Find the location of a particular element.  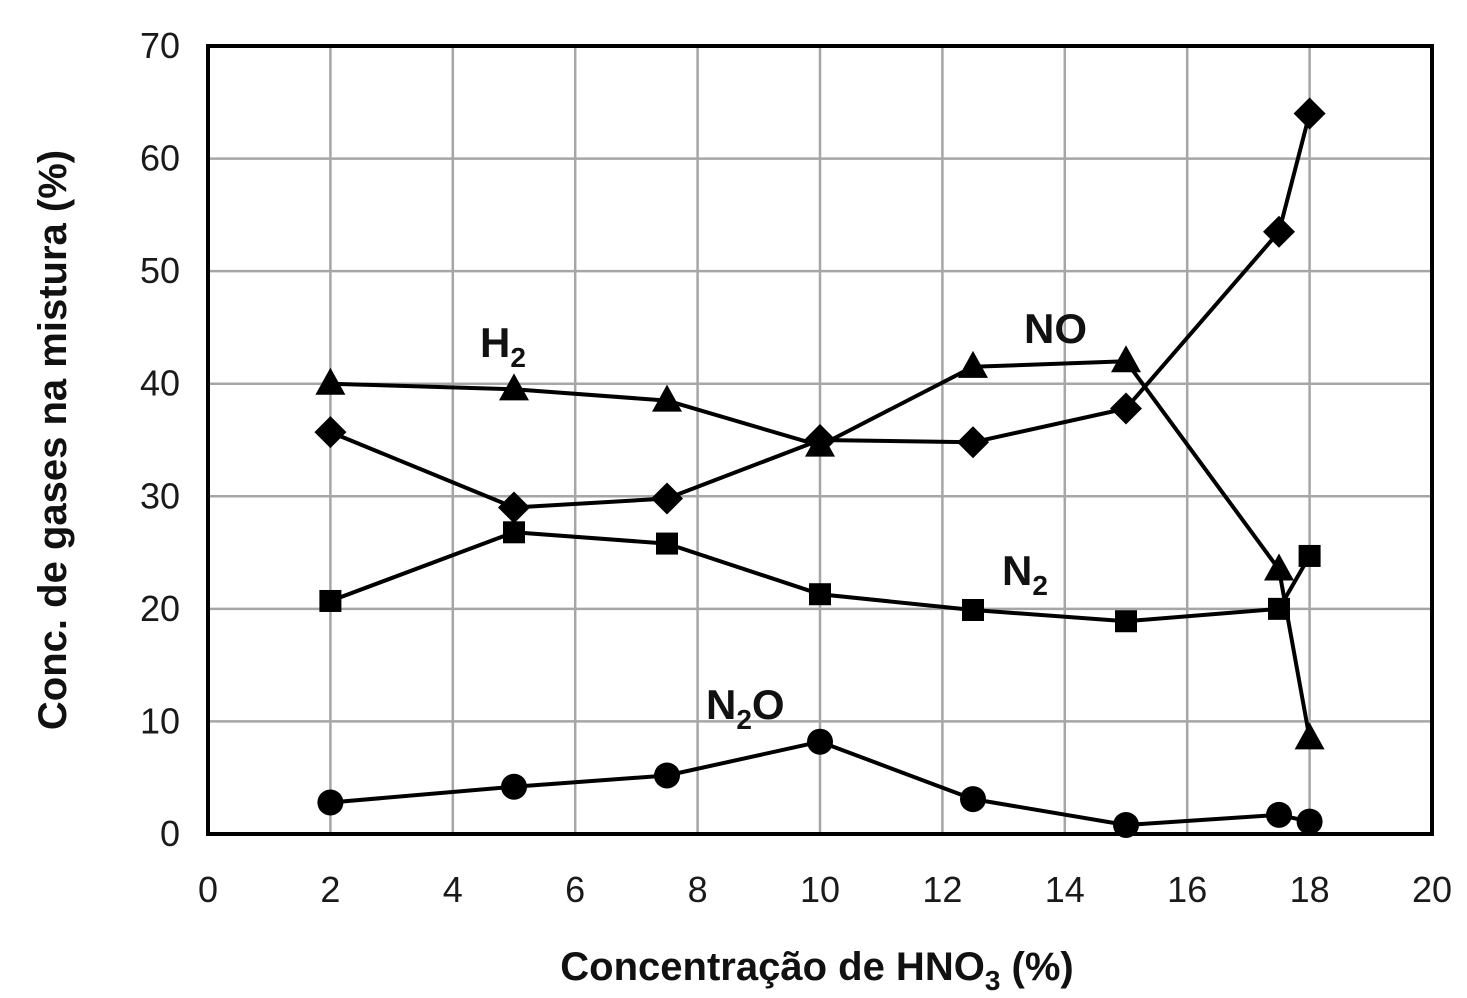

series-label-no: NO is located at coordinates (1055, 328).